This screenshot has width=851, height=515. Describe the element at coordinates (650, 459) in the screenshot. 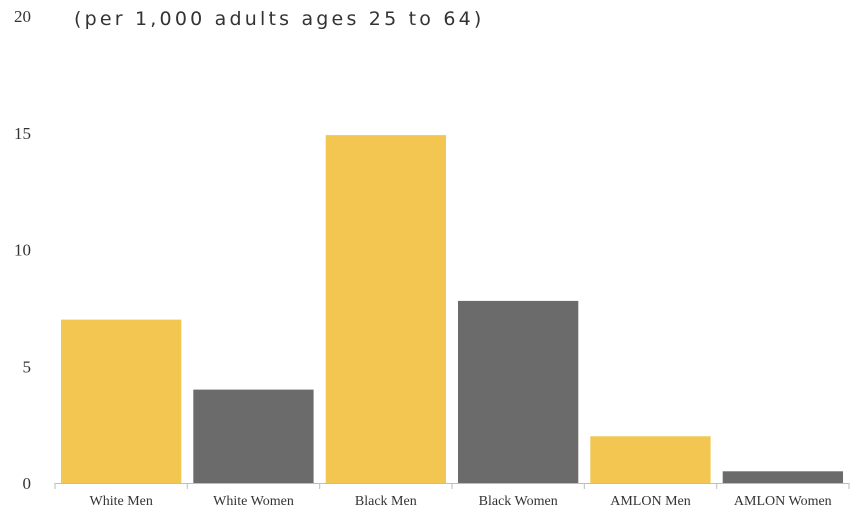

I see `bar-amlon-men` at that location.